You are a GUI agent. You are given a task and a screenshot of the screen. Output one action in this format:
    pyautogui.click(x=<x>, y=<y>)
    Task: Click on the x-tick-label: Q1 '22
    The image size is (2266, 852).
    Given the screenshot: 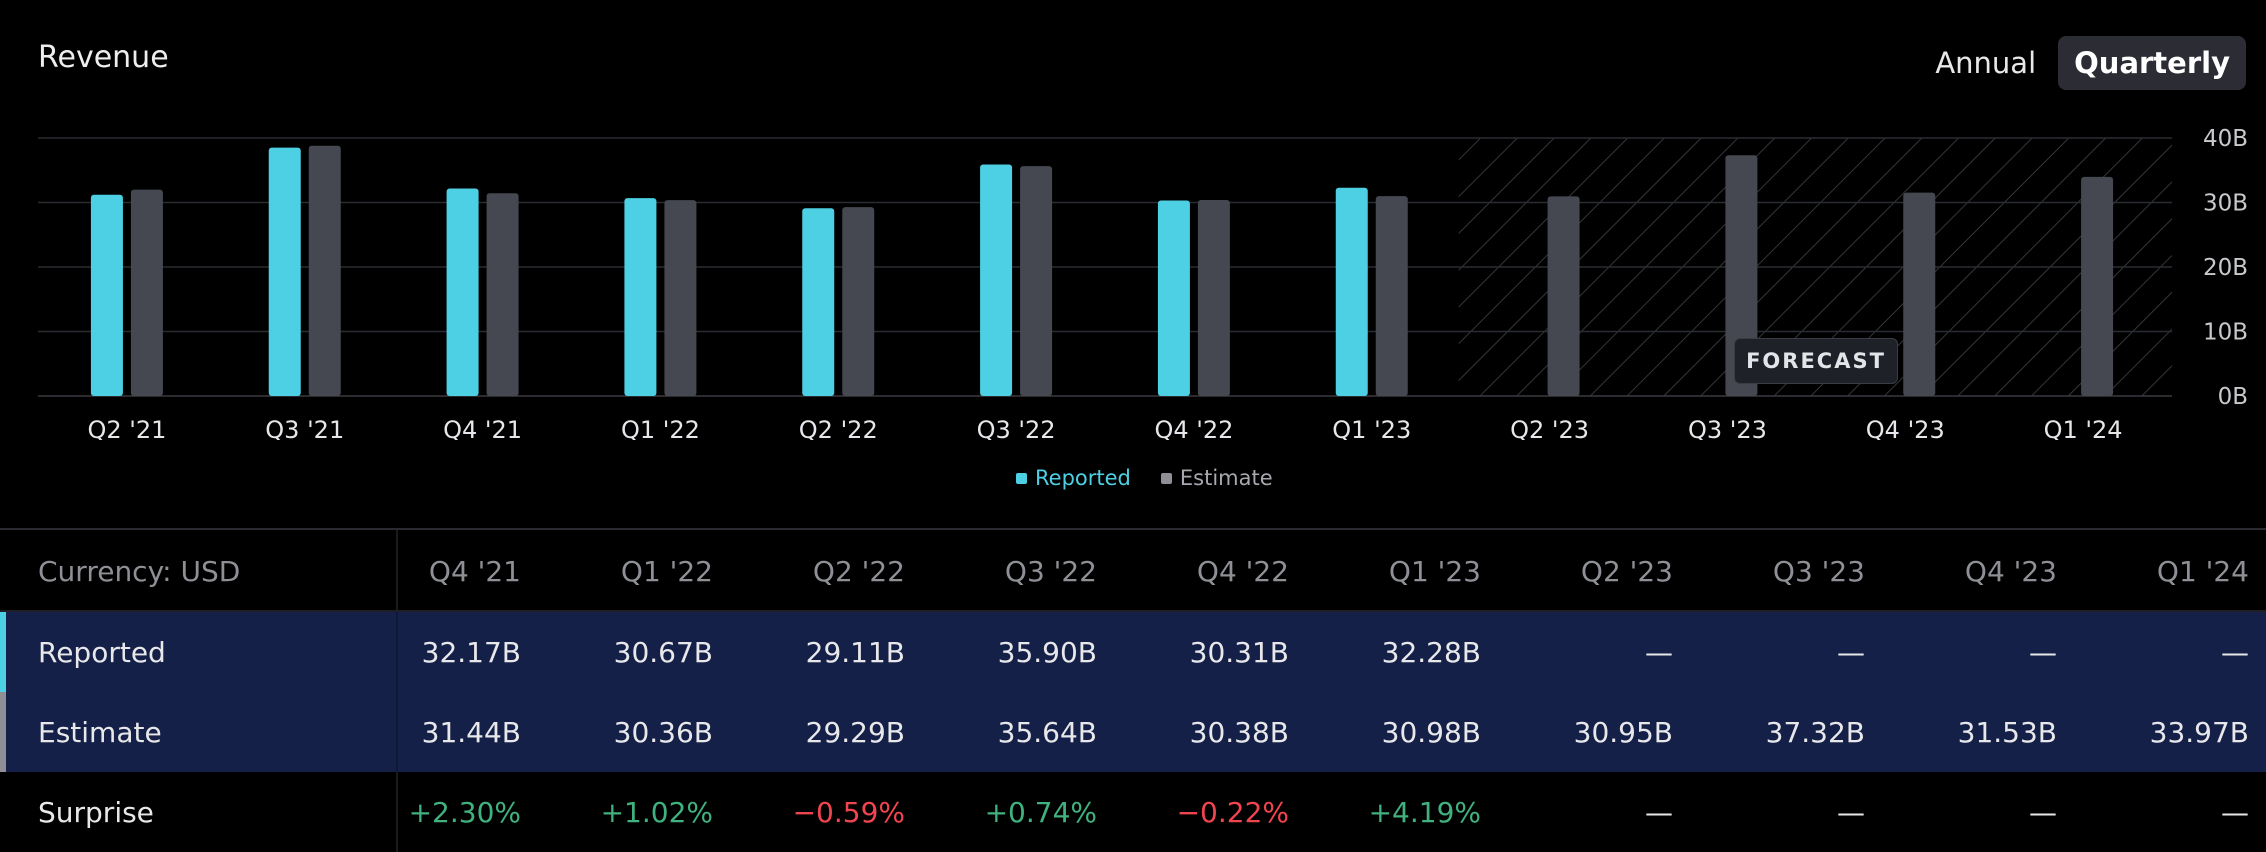 What is the action you would take?
    pyautogui.click(x=660, y=428)
    